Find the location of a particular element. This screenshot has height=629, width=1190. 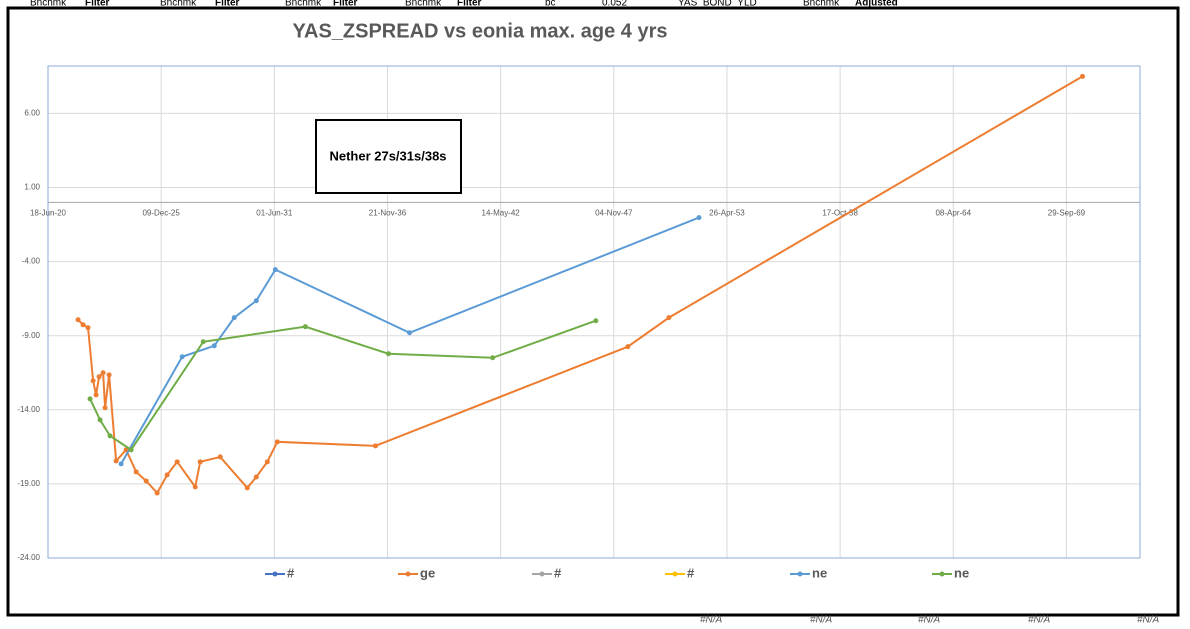

annotation: Nether 27s/31s/38s is located at coordinates (387, 155).